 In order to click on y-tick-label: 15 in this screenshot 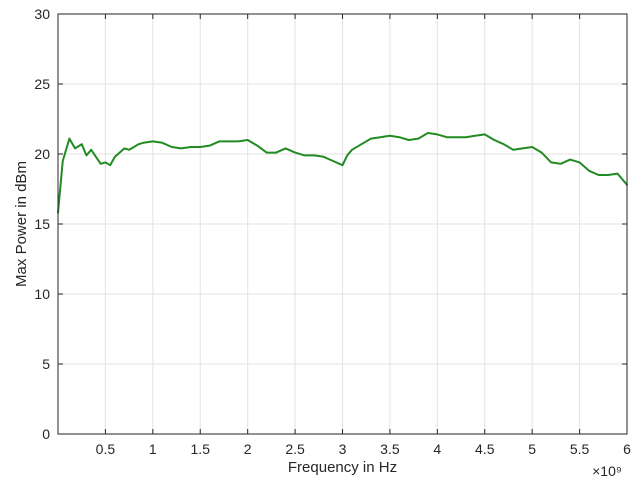, I will do `click(42, 224)`.